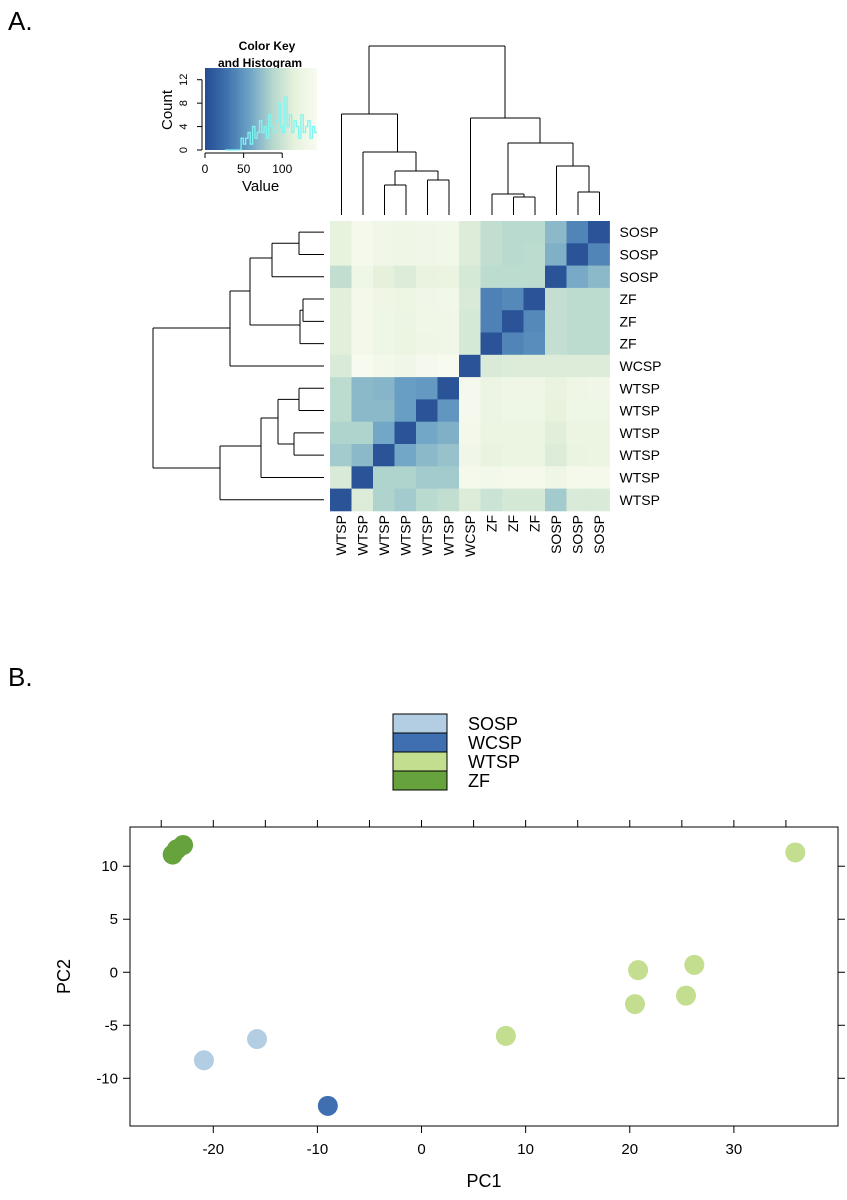  I want to click on color-key-y-tick-label: 12, so click(184, 80).